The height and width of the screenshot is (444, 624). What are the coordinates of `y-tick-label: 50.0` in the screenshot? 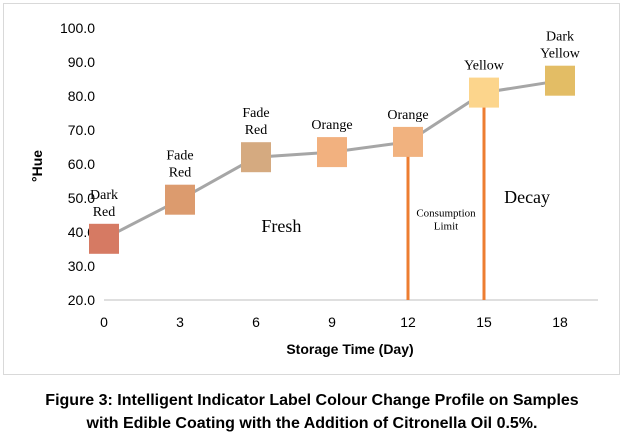 It's located at (81, 198).